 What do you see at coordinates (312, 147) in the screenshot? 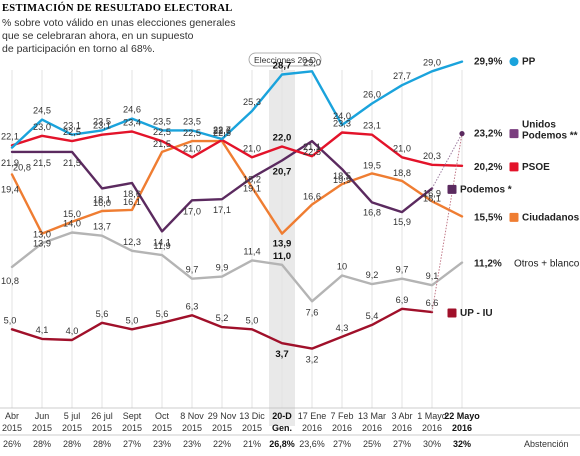
I see `data-label-psoe: 21,1` at bounding box center [312, 147].